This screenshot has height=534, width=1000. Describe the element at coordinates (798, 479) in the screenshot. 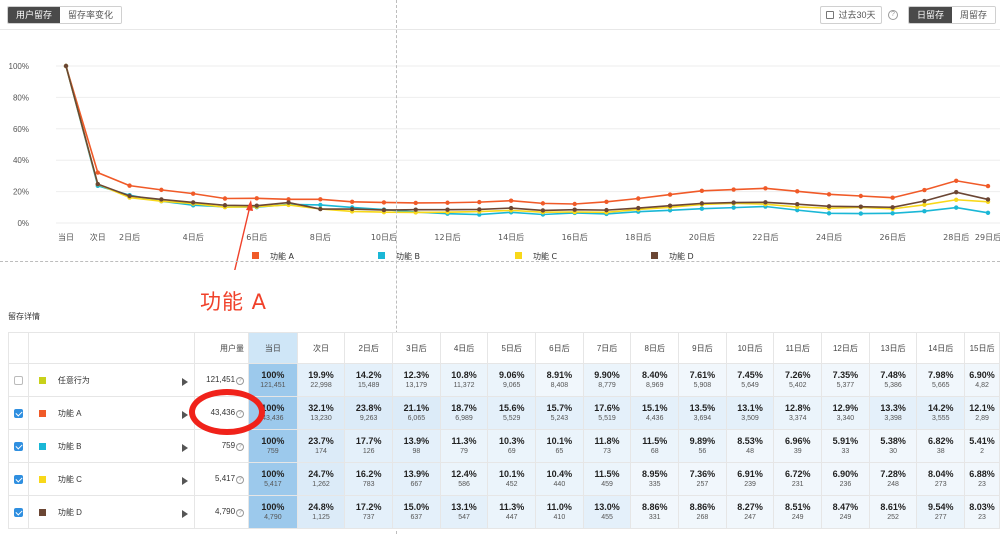

I see `retention-cell: 6.72% 231` at that location.